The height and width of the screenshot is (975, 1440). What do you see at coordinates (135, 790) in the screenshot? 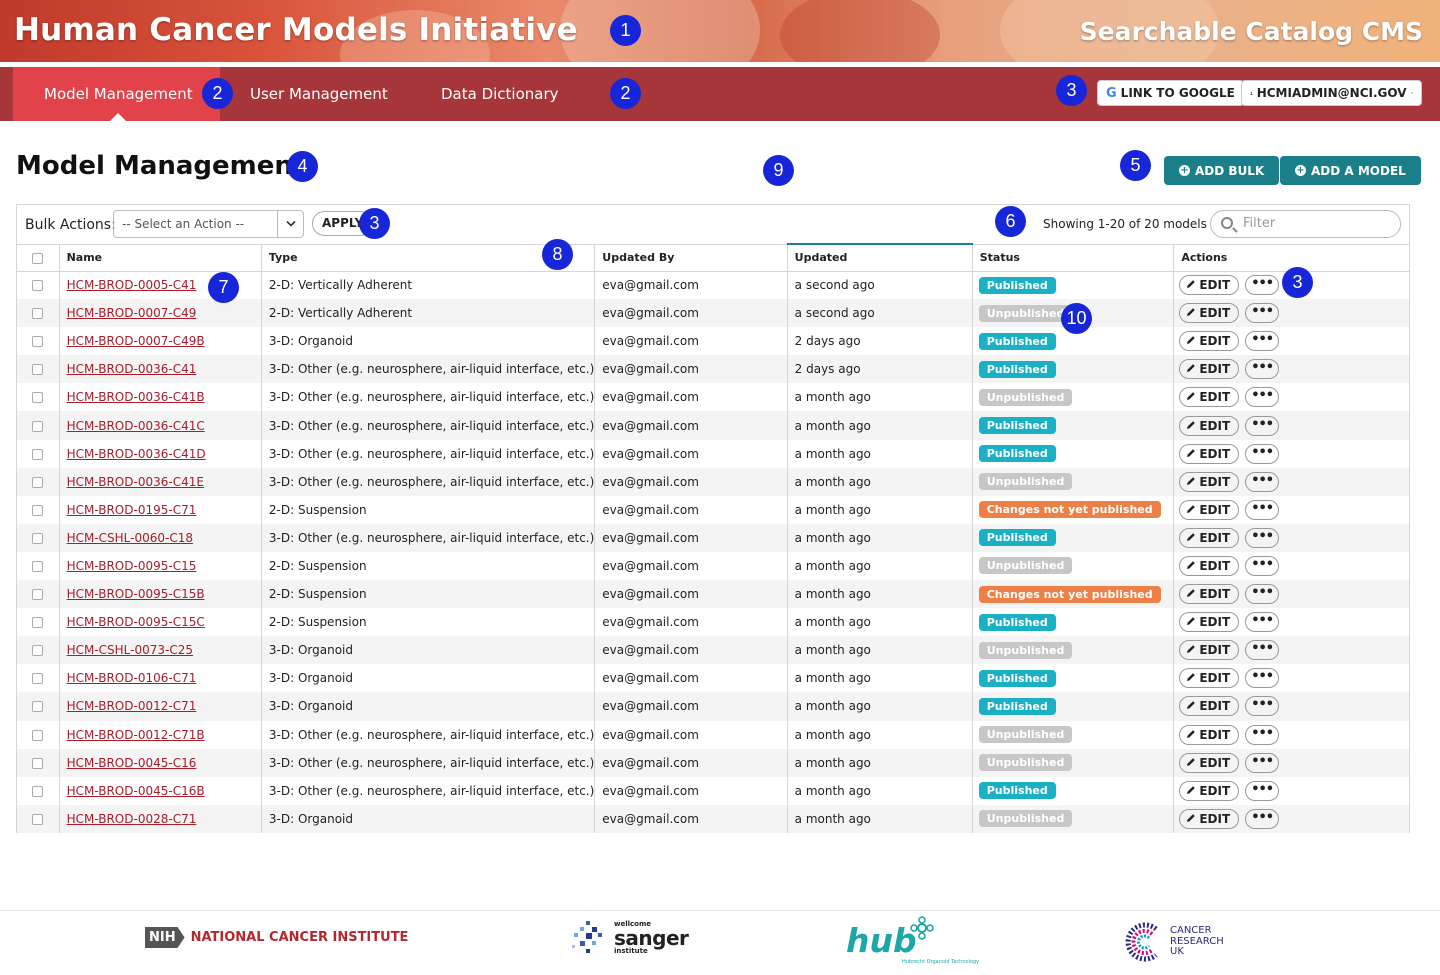
I see `model-name-link: HCM-BROD-0045-C16B` at bounding box center [135, 790].